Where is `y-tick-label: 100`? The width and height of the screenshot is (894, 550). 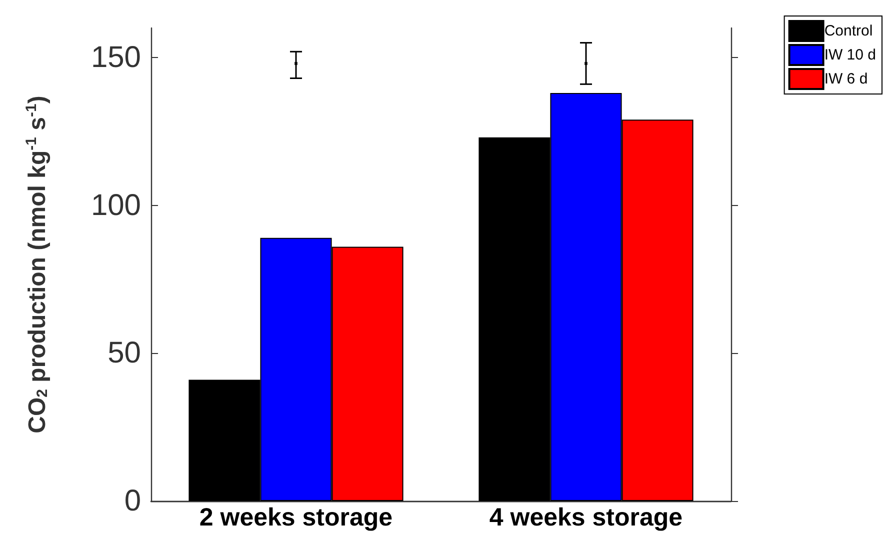 y-tick-label: 100 is located at coordinates (115, 205).